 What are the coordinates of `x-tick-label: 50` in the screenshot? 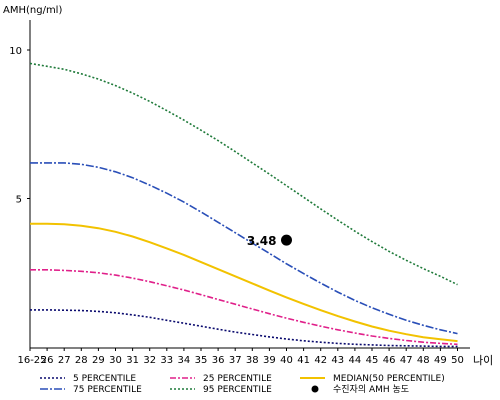 It's located at (457, 360).